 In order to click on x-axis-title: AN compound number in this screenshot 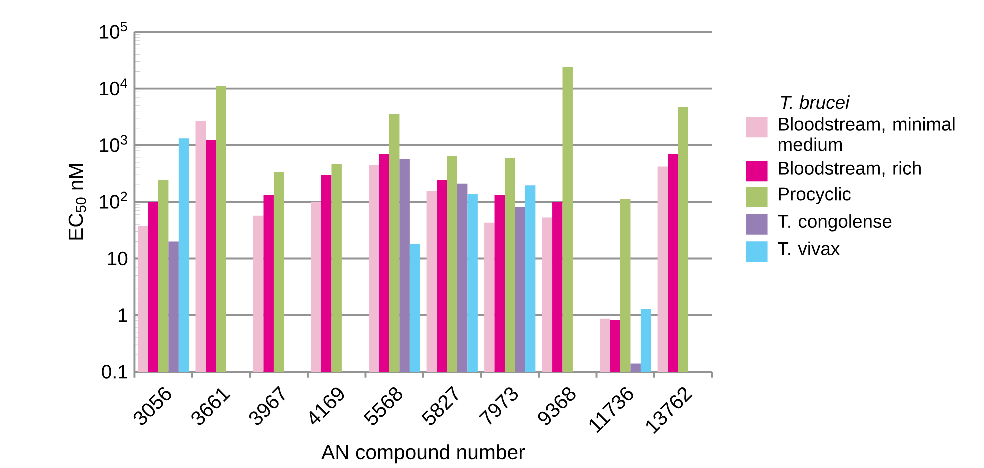, I will do `click(424, 454)`.